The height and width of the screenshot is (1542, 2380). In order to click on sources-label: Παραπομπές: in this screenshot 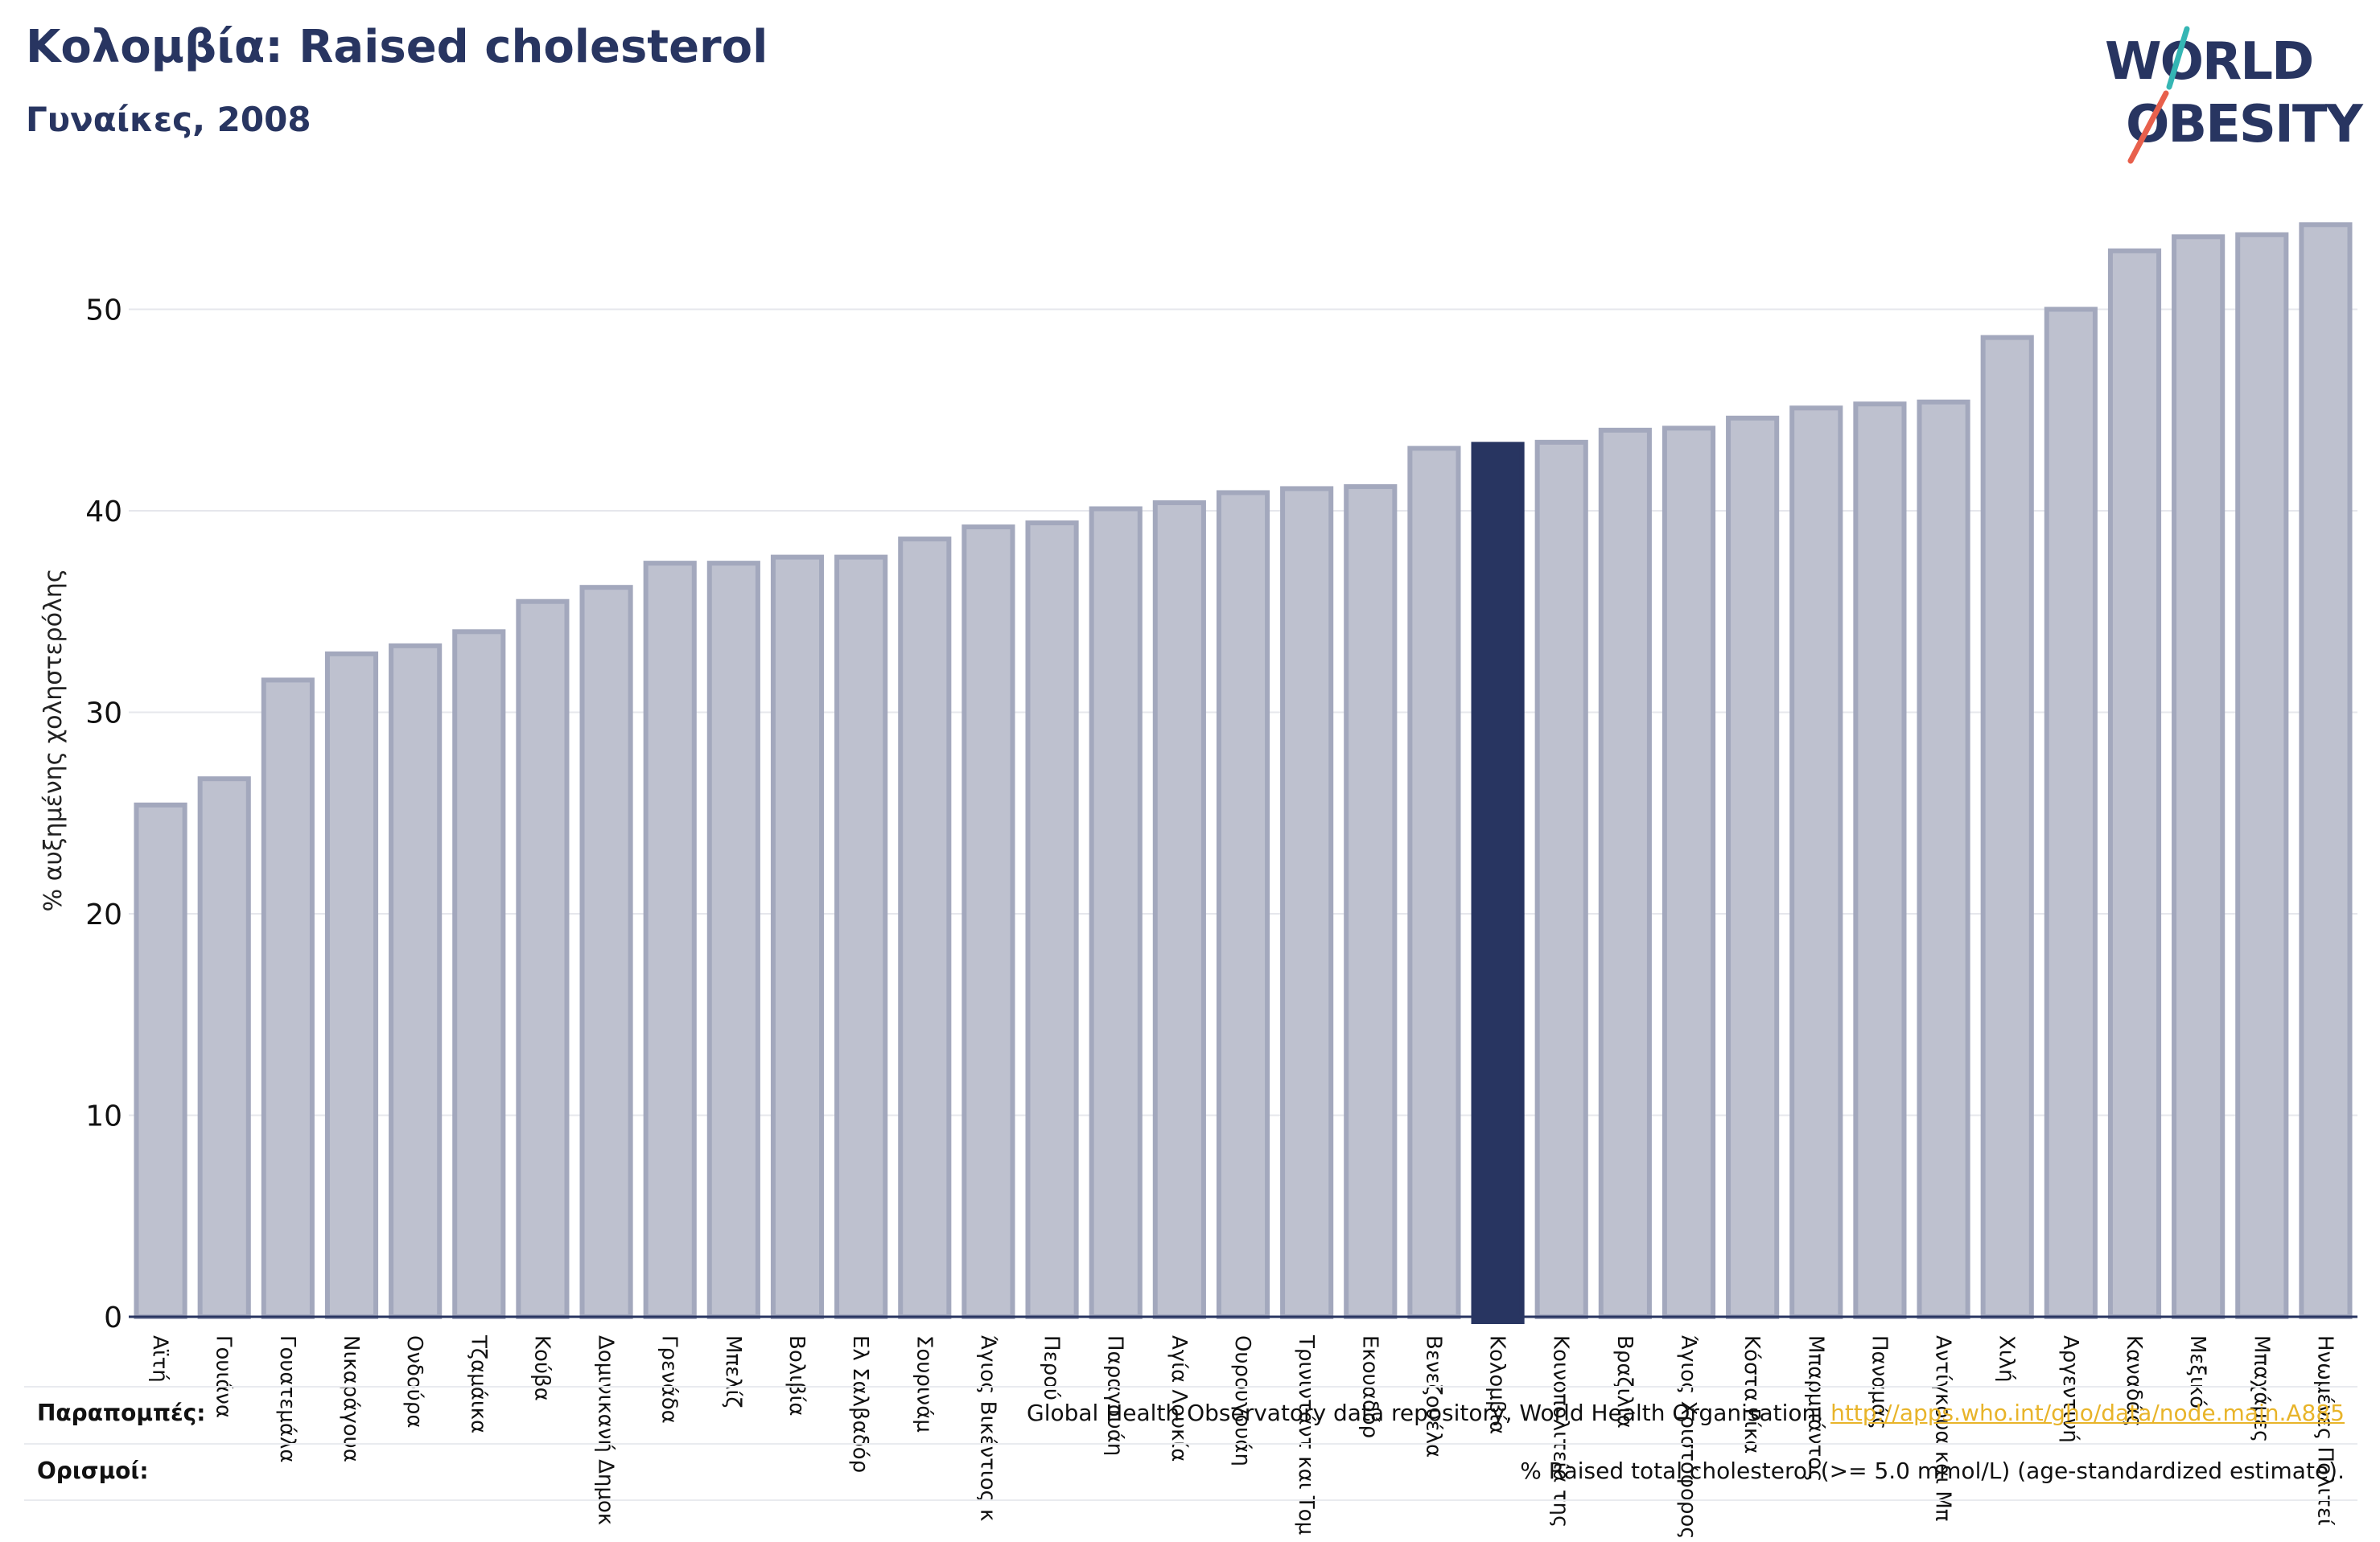, I will do `click(122, 1413)`.